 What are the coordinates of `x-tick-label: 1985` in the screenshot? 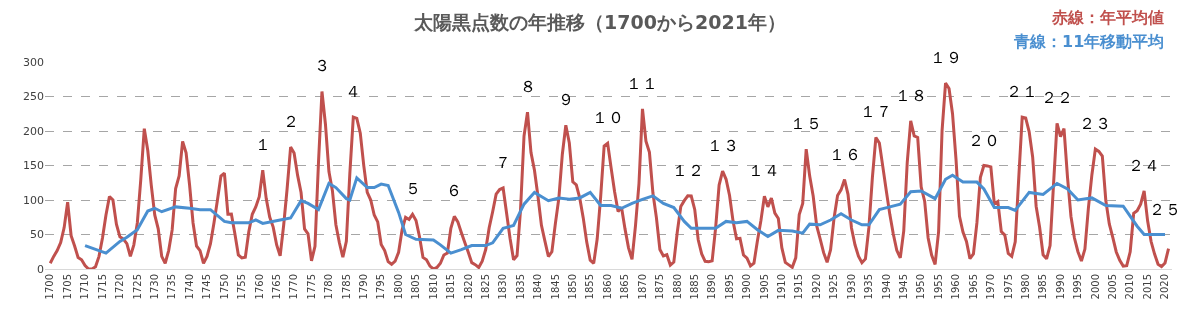 It's located at (1043, 287).